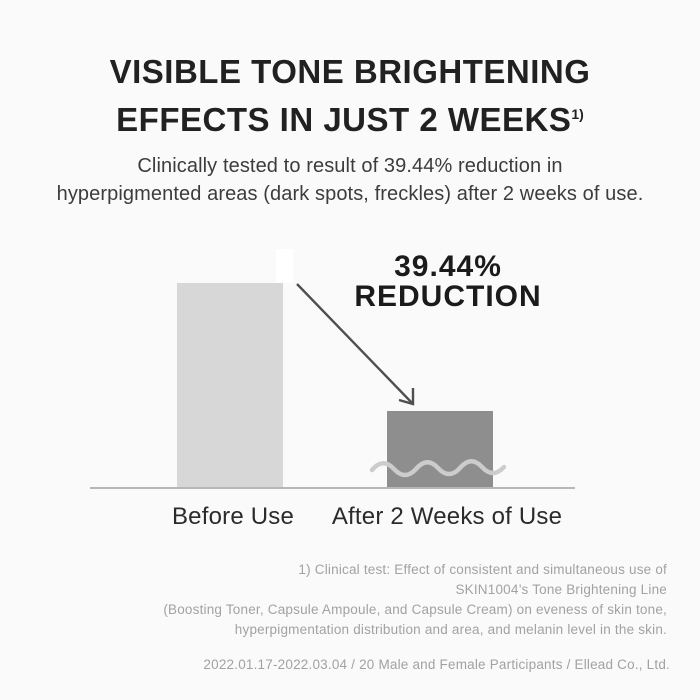 Image resolution: width=700 pixels, height=700 pixels. What do you see at coordinates (284, 266) in the screenshot?
I see `highlight-strip` at bounding box center [284, 266].